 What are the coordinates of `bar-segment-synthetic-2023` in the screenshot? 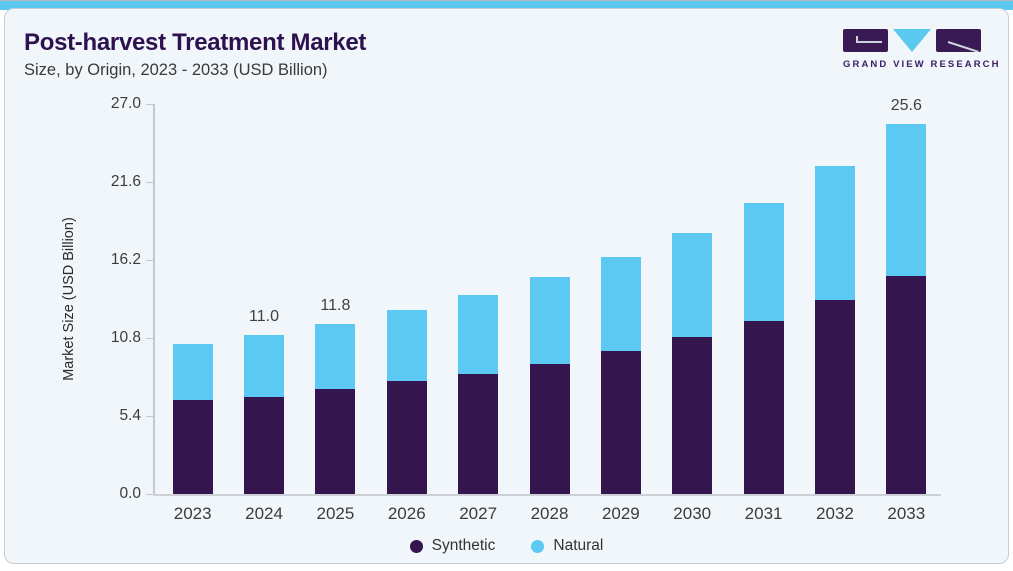 It's located at (192, 447).